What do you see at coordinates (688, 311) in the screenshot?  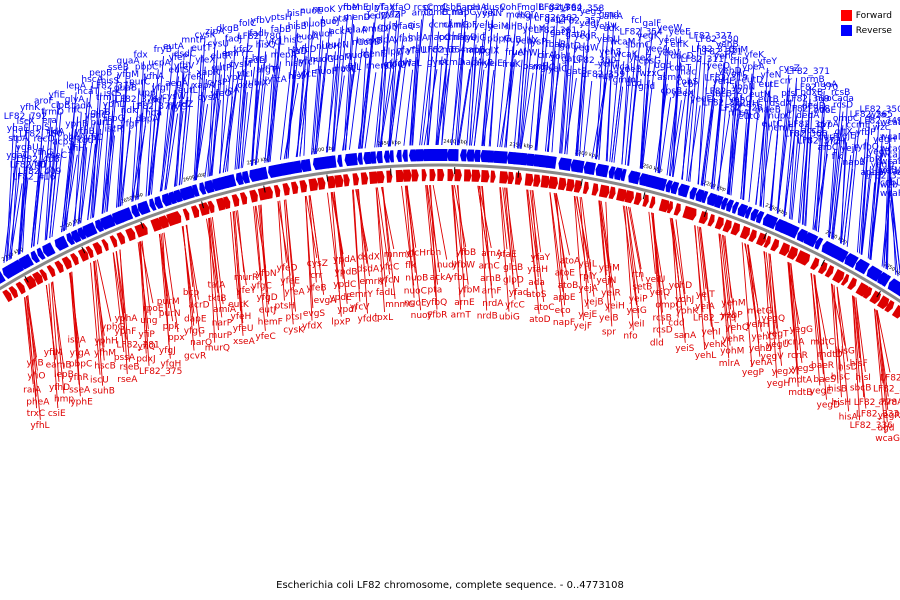 I see `forward-gene-label: yohK` at bounding box center [688, 311].